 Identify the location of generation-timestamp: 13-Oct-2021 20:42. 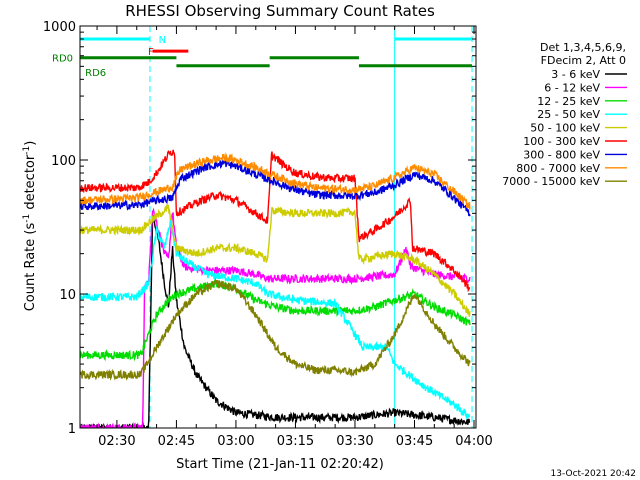
(593, 474).